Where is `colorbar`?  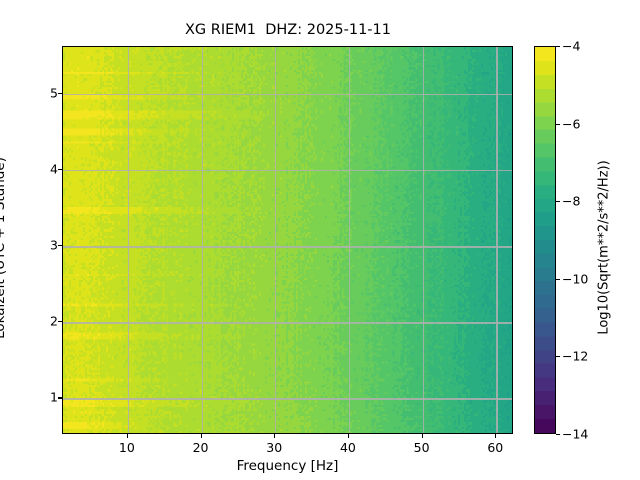 colorbar is located at coordinates (545, 240).